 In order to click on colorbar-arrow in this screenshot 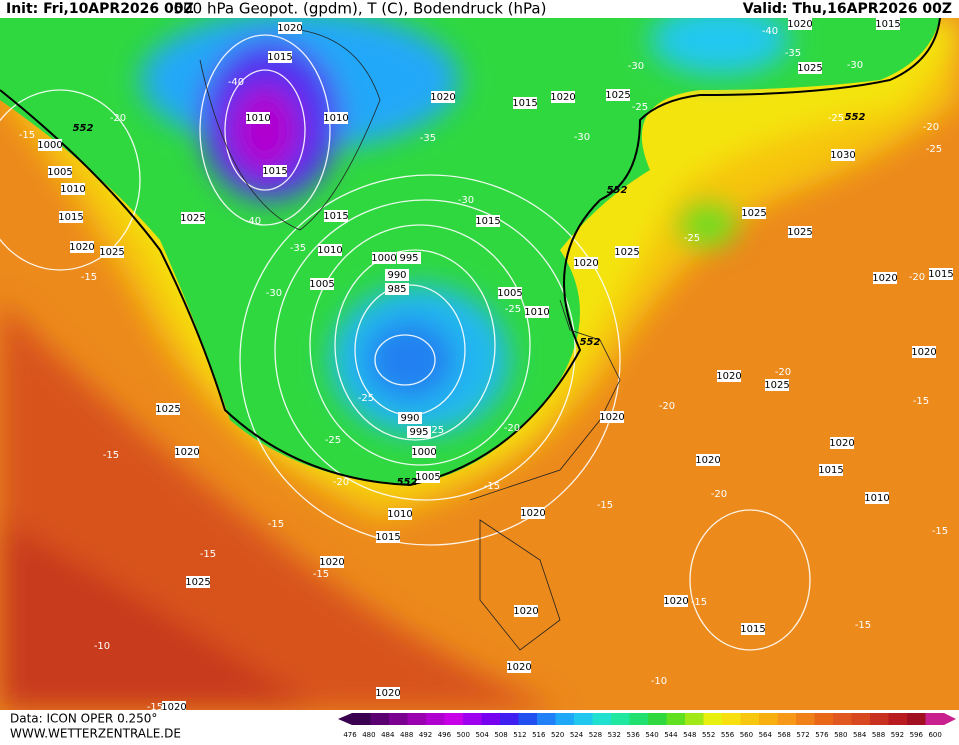, I will do `click(345, 719)`.